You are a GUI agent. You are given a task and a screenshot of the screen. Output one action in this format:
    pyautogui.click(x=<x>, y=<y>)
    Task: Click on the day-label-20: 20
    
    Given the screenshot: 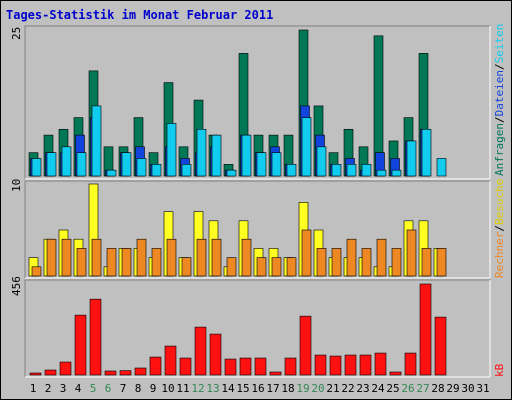 What is the action you would take?
    pyautogui.click(x=317, y=388)
    